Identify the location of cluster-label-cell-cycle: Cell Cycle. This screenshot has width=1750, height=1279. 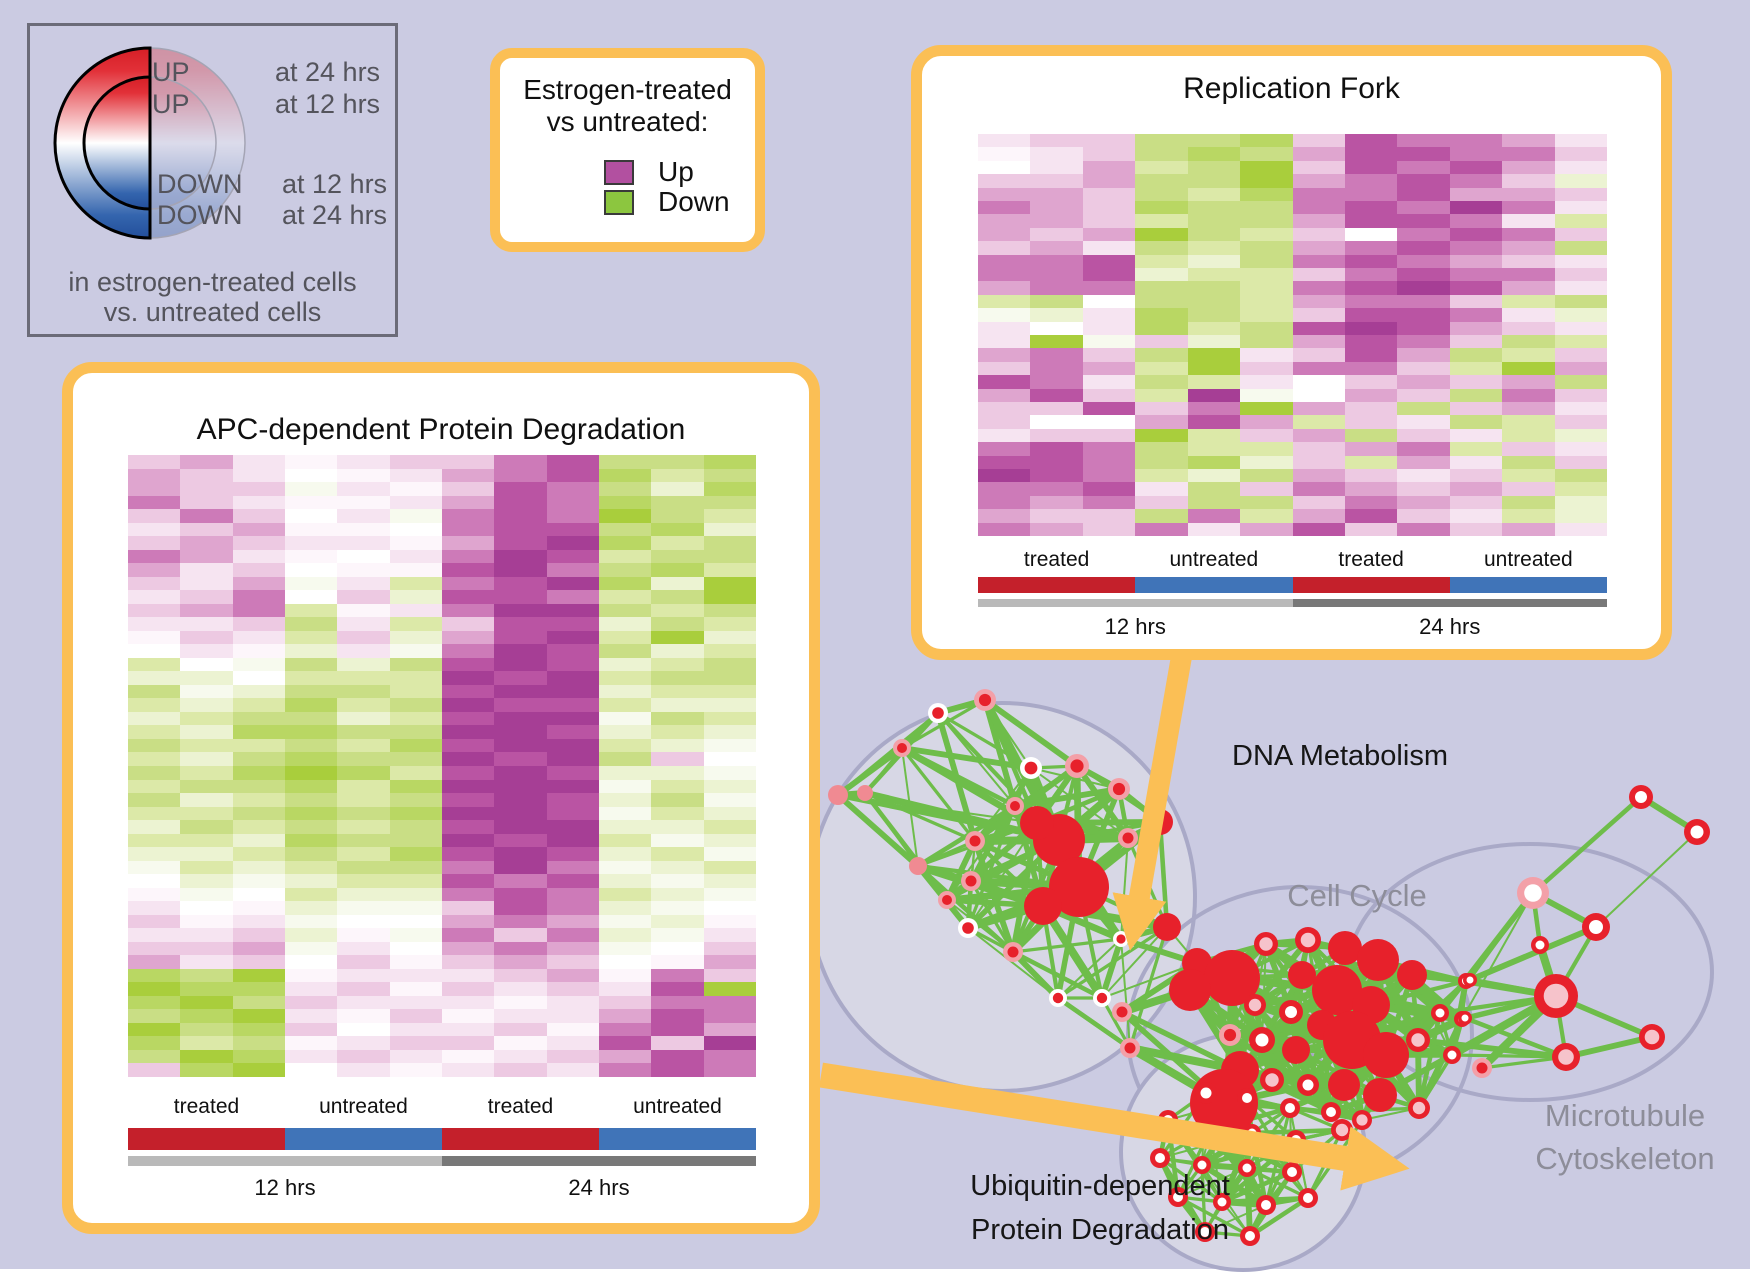
(1357, 895).